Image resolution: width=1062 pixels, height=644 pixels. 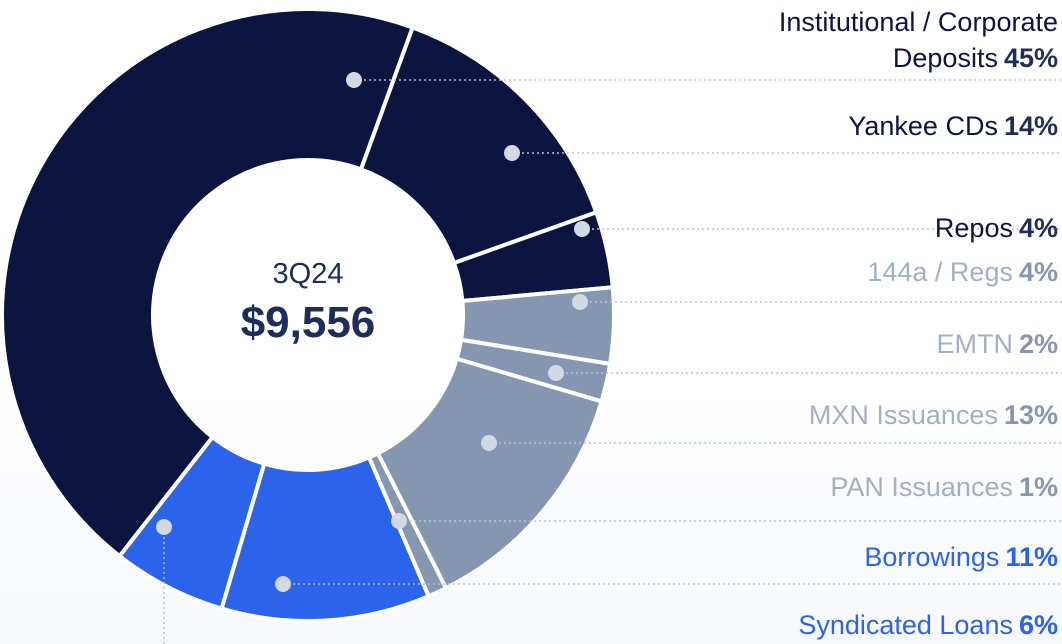 What do you see at coordinates (1038, 344) in the screenshot?
I see `value-label: 2%` at bounding box center [1038, 344].